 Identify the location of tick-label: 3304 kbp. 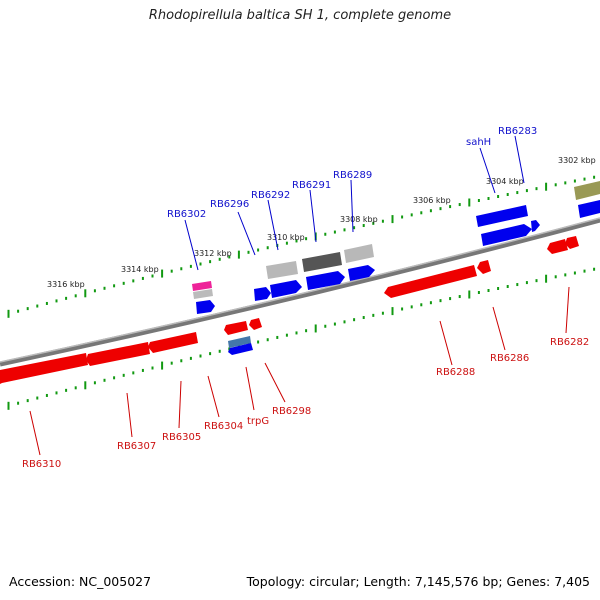
(505, 181).